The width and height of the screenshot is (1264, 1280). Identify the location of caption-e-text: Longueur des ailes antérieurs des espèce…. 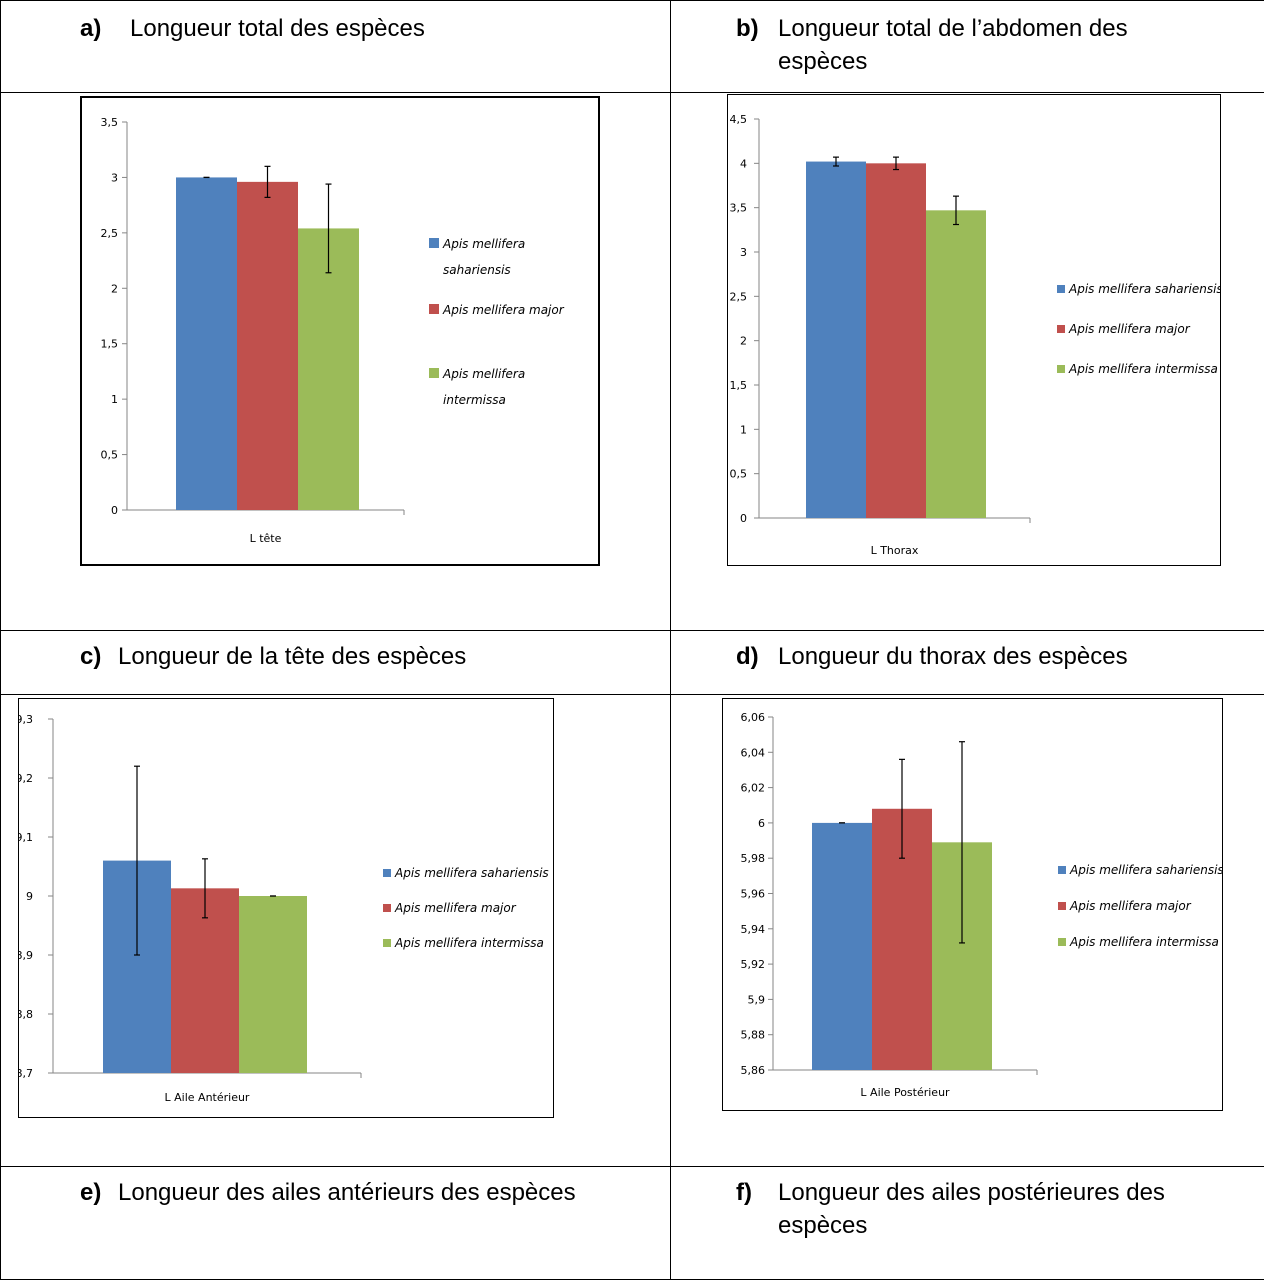
(347, 1192).